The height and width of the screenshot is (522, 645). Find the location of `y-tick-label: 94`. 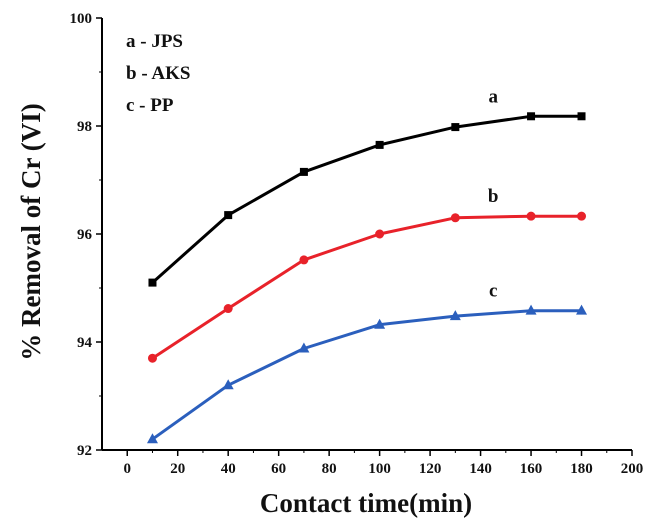

y-tick-label: 94 is located at coordinates (85, 343).